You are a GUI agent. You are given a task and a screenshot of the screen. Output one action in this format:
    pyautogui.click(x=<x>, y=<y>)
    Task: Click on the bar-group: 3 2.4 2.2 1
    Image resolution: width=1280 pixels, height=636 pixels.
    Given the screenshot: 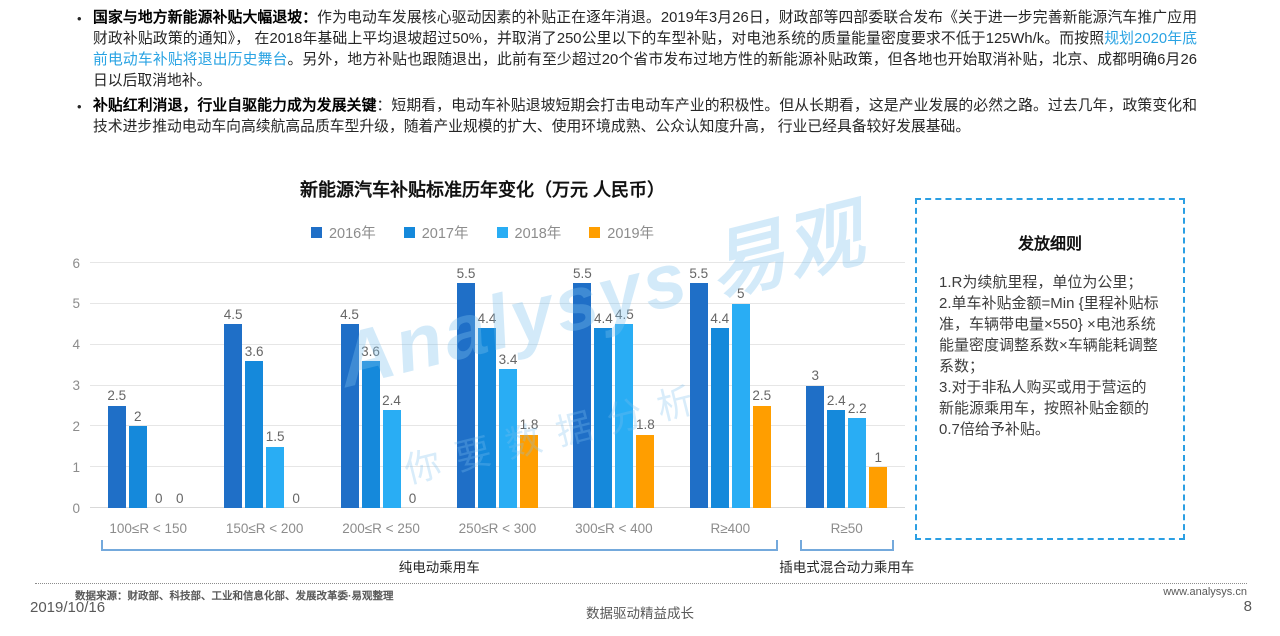 What is the action you would take?
    pyautogui.click(x=847, y=385)
    